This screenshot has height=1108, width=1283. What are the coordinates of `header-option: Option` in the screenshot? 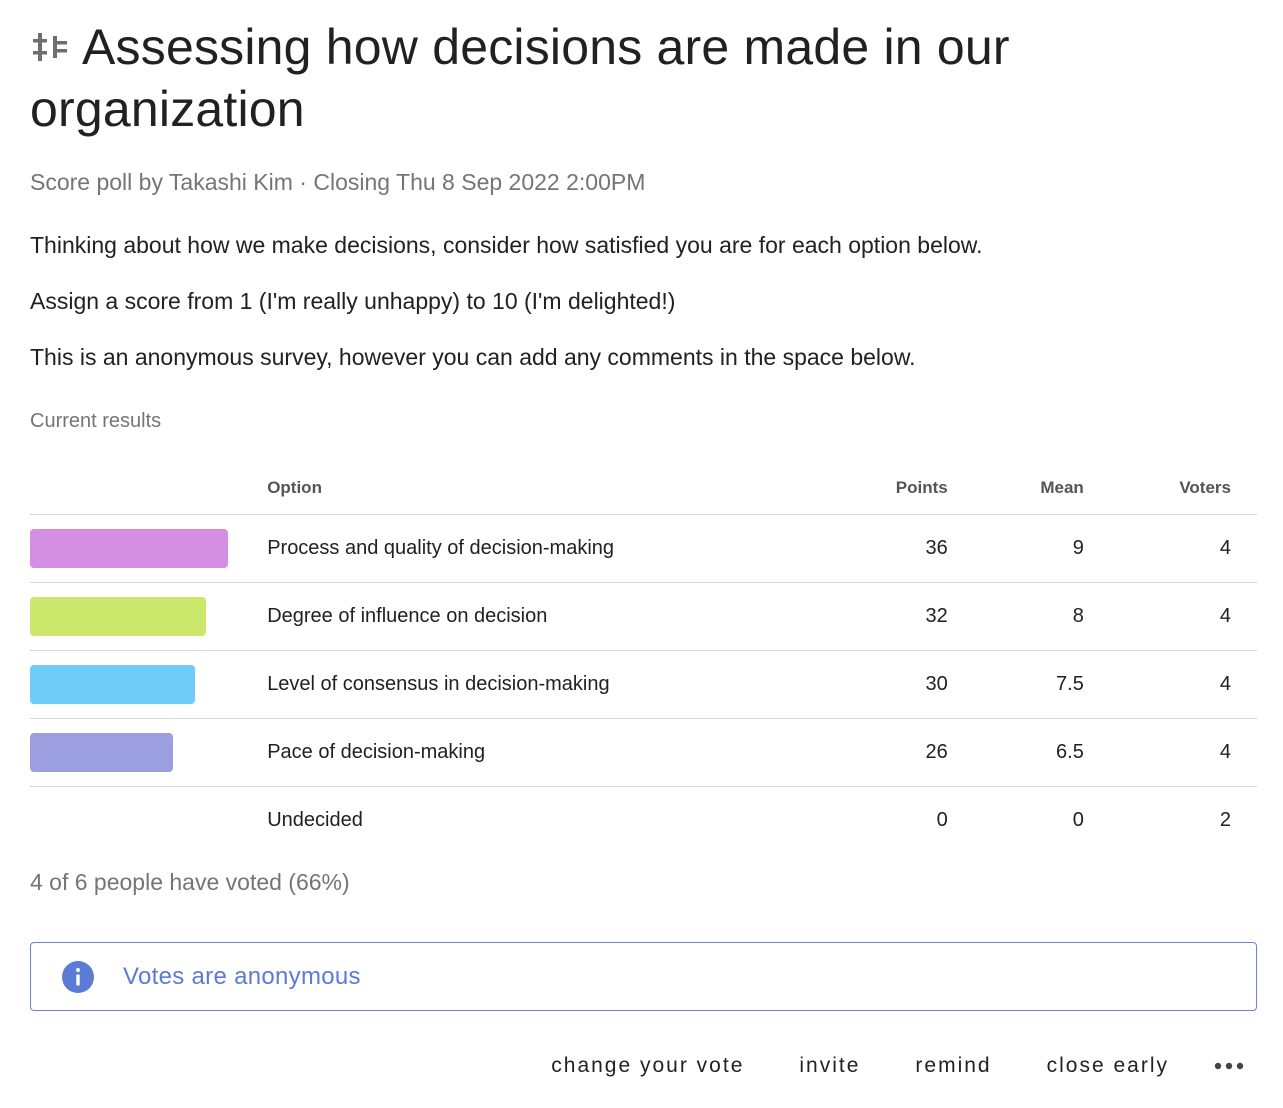 It's located at (532, 488).